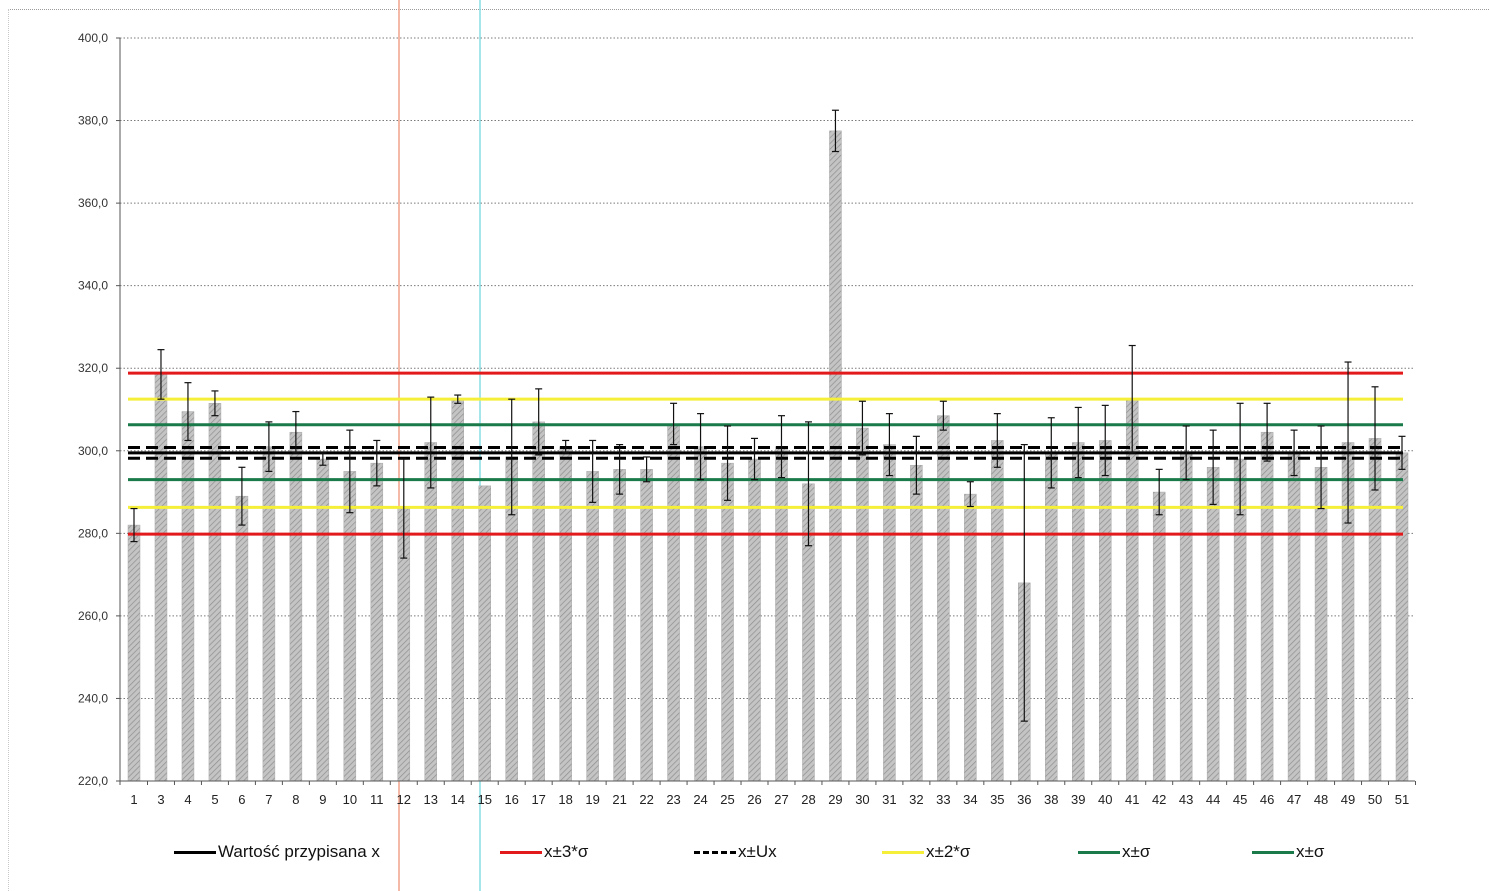 The image size is (1489, 891). I want to click on y-tick-label-2: 260,0, so click(93, 616).